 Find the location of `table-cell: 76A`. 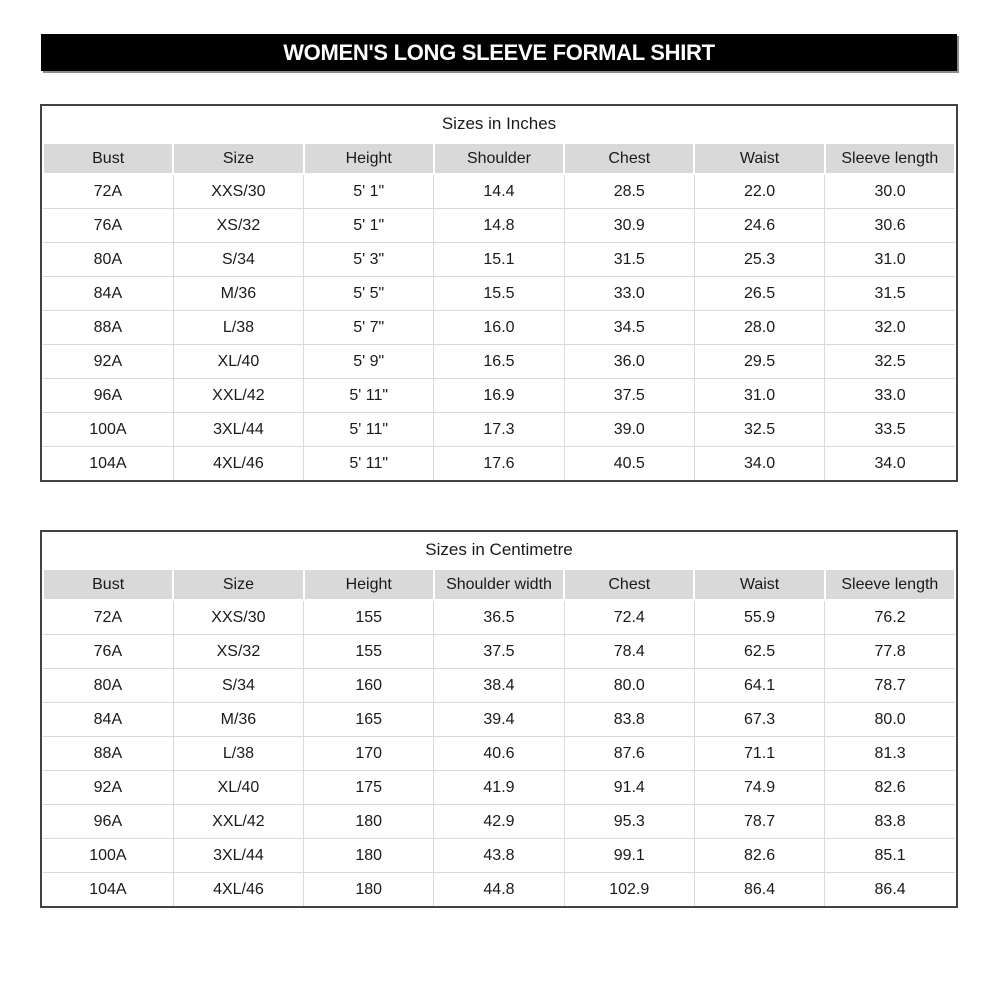

table-cell: 76A is located at coordinates (108, 225).